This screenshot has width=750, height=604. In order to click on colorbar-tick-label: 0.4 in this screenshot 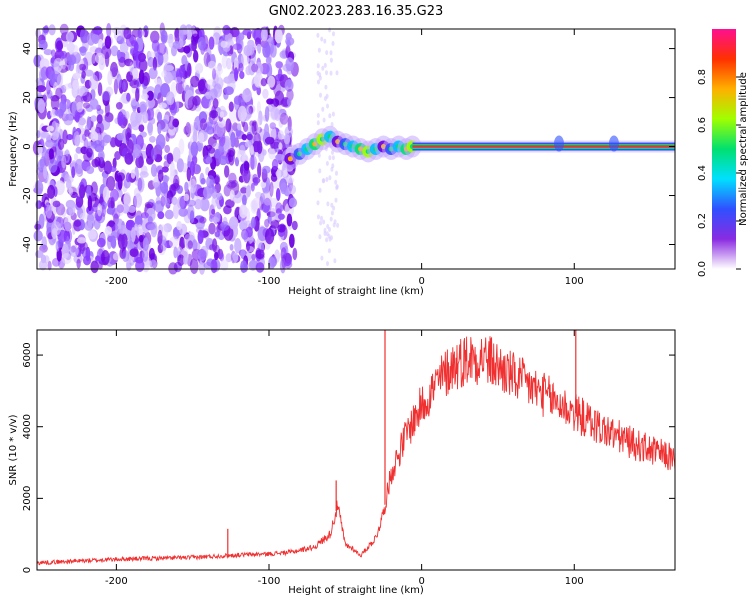, I will do `click(702, 173)`.